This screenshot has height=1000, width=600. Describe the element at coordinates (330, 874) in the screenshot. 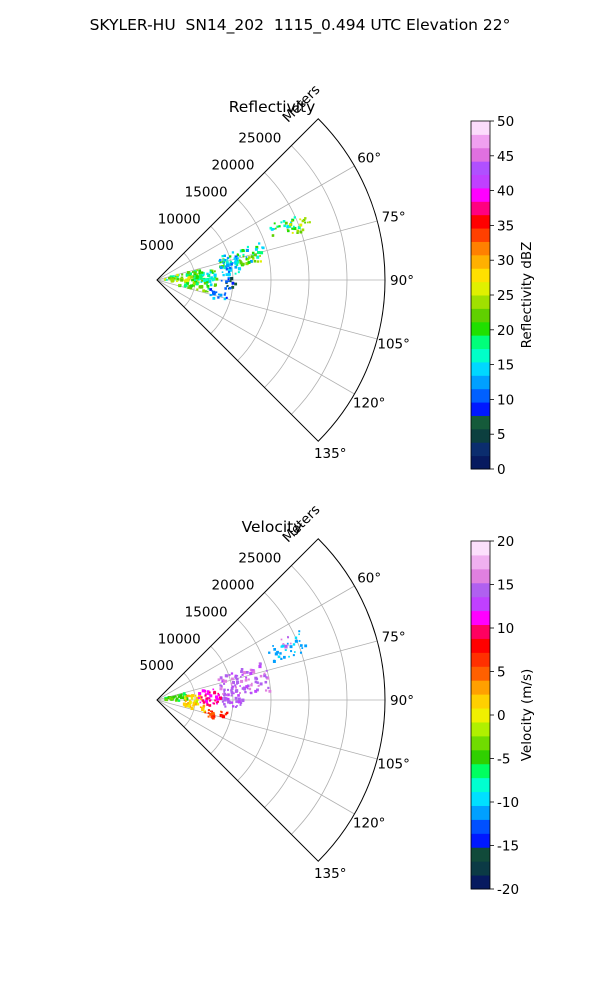

I see `theta-tick-label: 135°` at that location.